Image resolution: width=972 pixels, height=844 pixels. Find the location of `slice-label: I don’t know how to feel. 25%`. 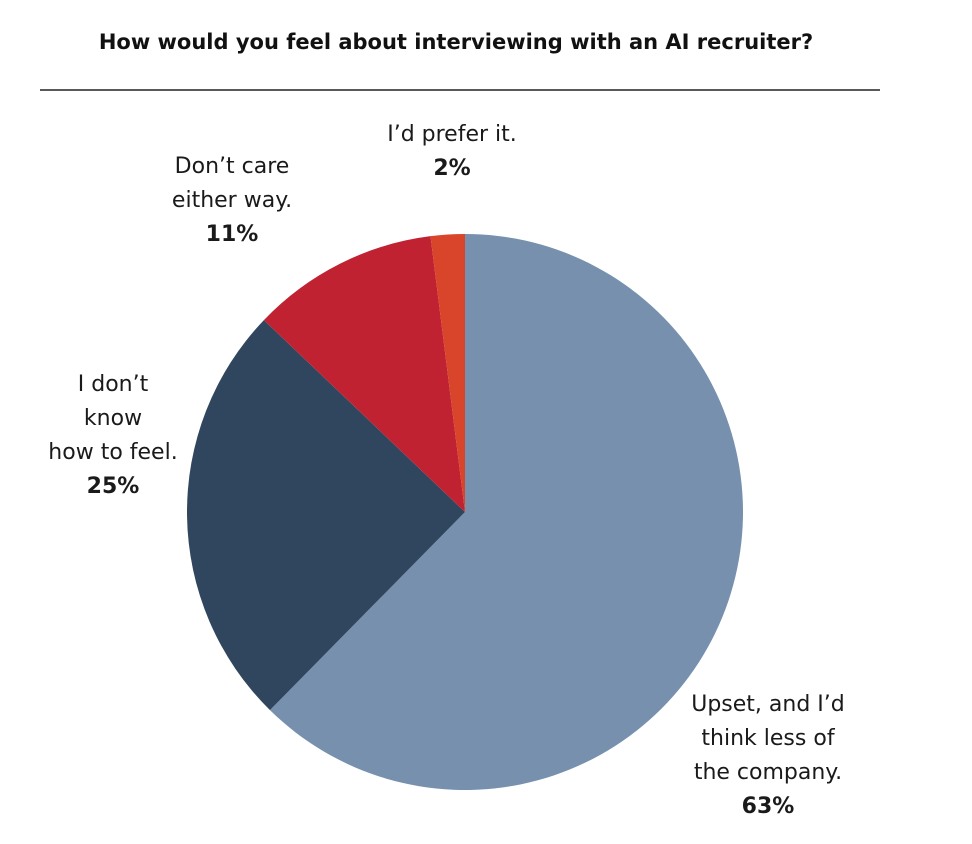

slice-label: I don’t know how to feel. 25% is located at coordinates (112, 436).